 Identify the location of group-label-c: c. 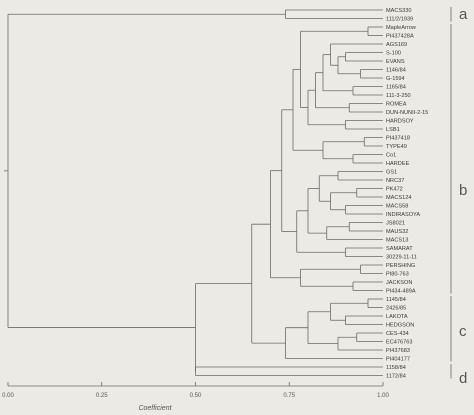
(463, 331).